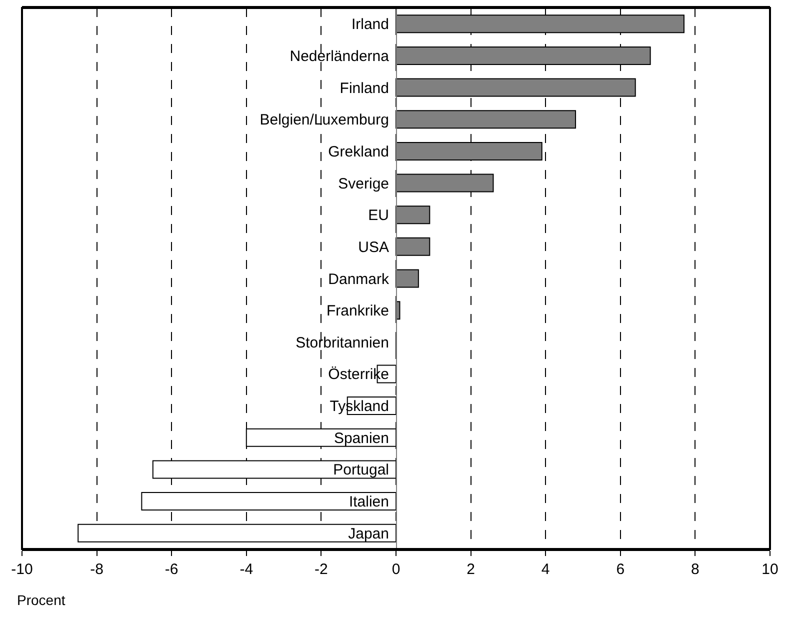 Image resolution: width=787 pixels, height=619 pixels. I want to click on y-tick-label: Storbritannien, so click(342, 343).